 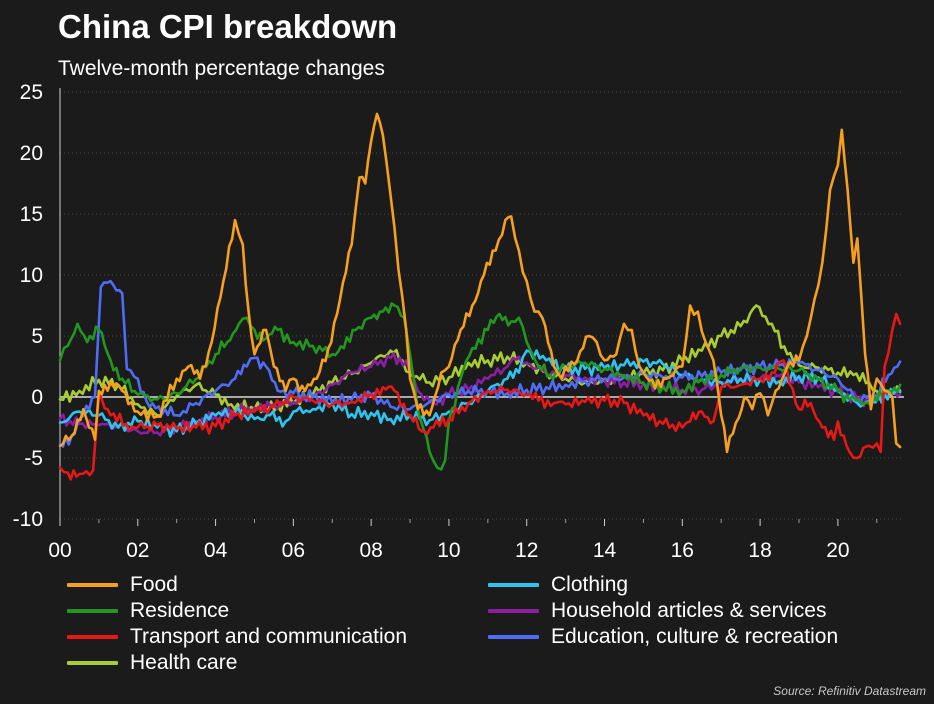 I want to click on legend-swatch-residence, so click(x=92, y=611).